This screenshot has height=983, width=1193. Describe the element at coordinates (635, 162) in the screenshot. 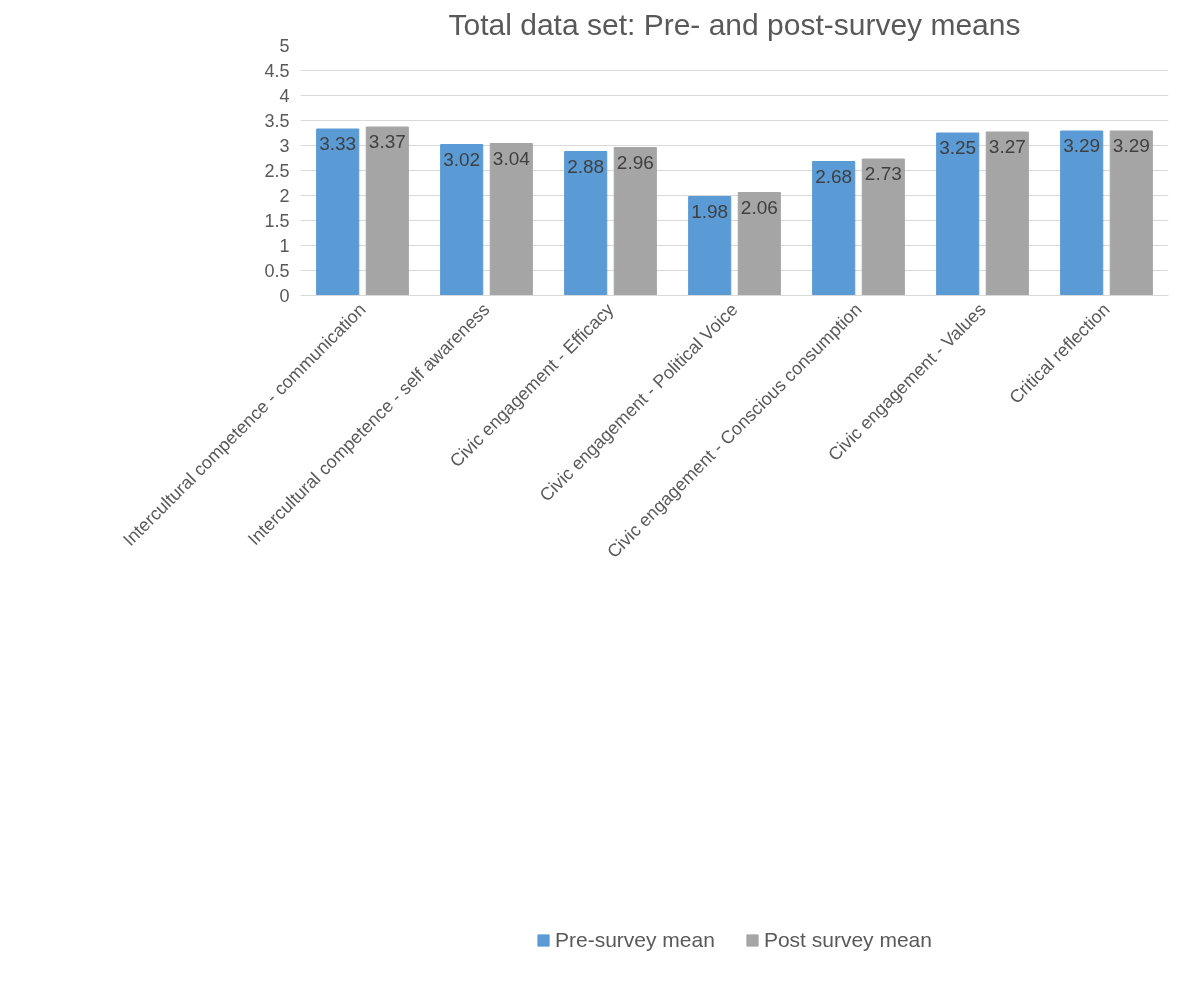

I see `data-label: 2.96` at that location.